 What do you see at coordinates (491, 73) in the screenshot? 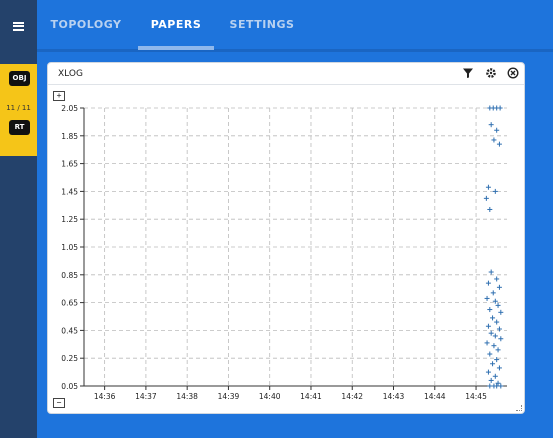
I see `gear-icon` at bounding box center [491, 73].